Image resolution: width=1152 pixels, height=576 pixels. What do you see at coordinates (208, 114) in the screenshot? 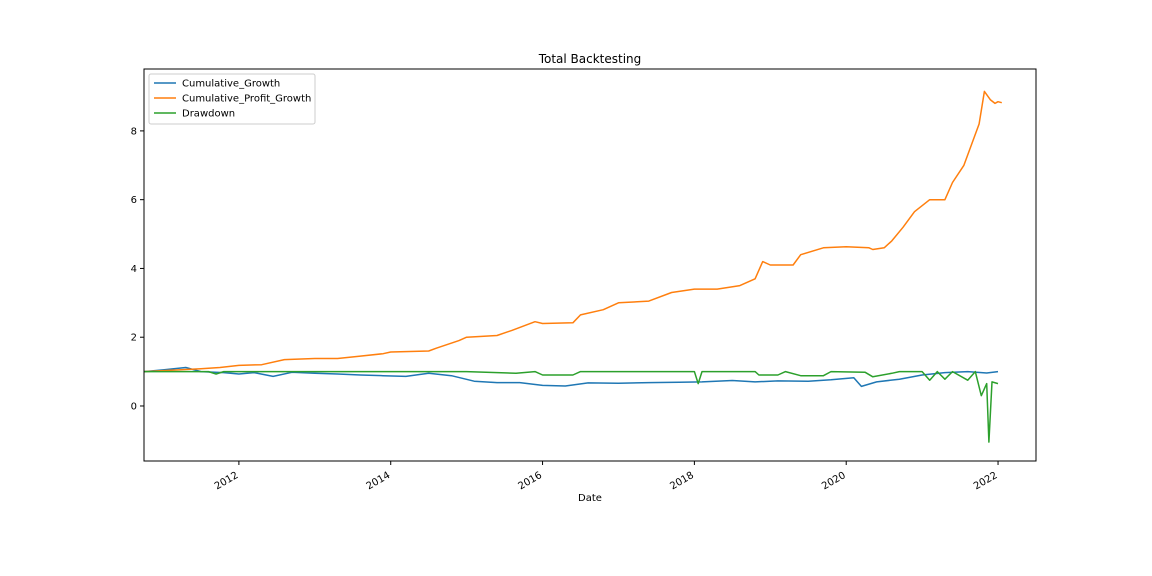
I see `legend-label: Drawdown` at bounding box center [208, 114].